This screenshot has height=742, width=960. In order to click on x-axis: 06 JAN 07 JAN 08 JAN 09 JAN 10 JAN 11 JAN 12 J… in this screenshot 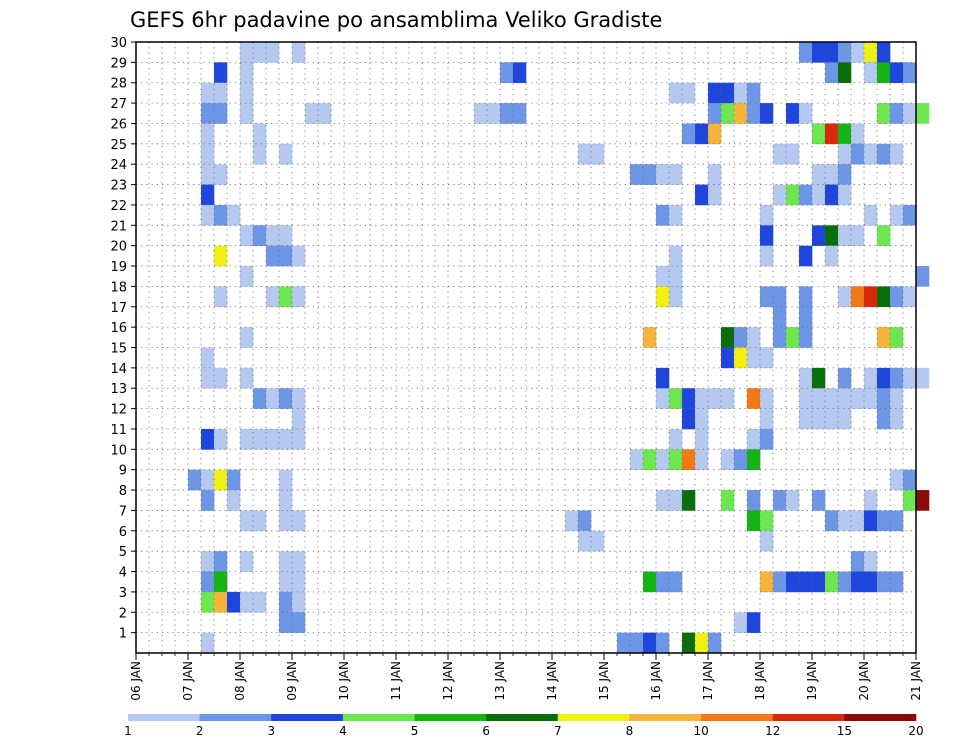, I will do `click(526, 677)`.